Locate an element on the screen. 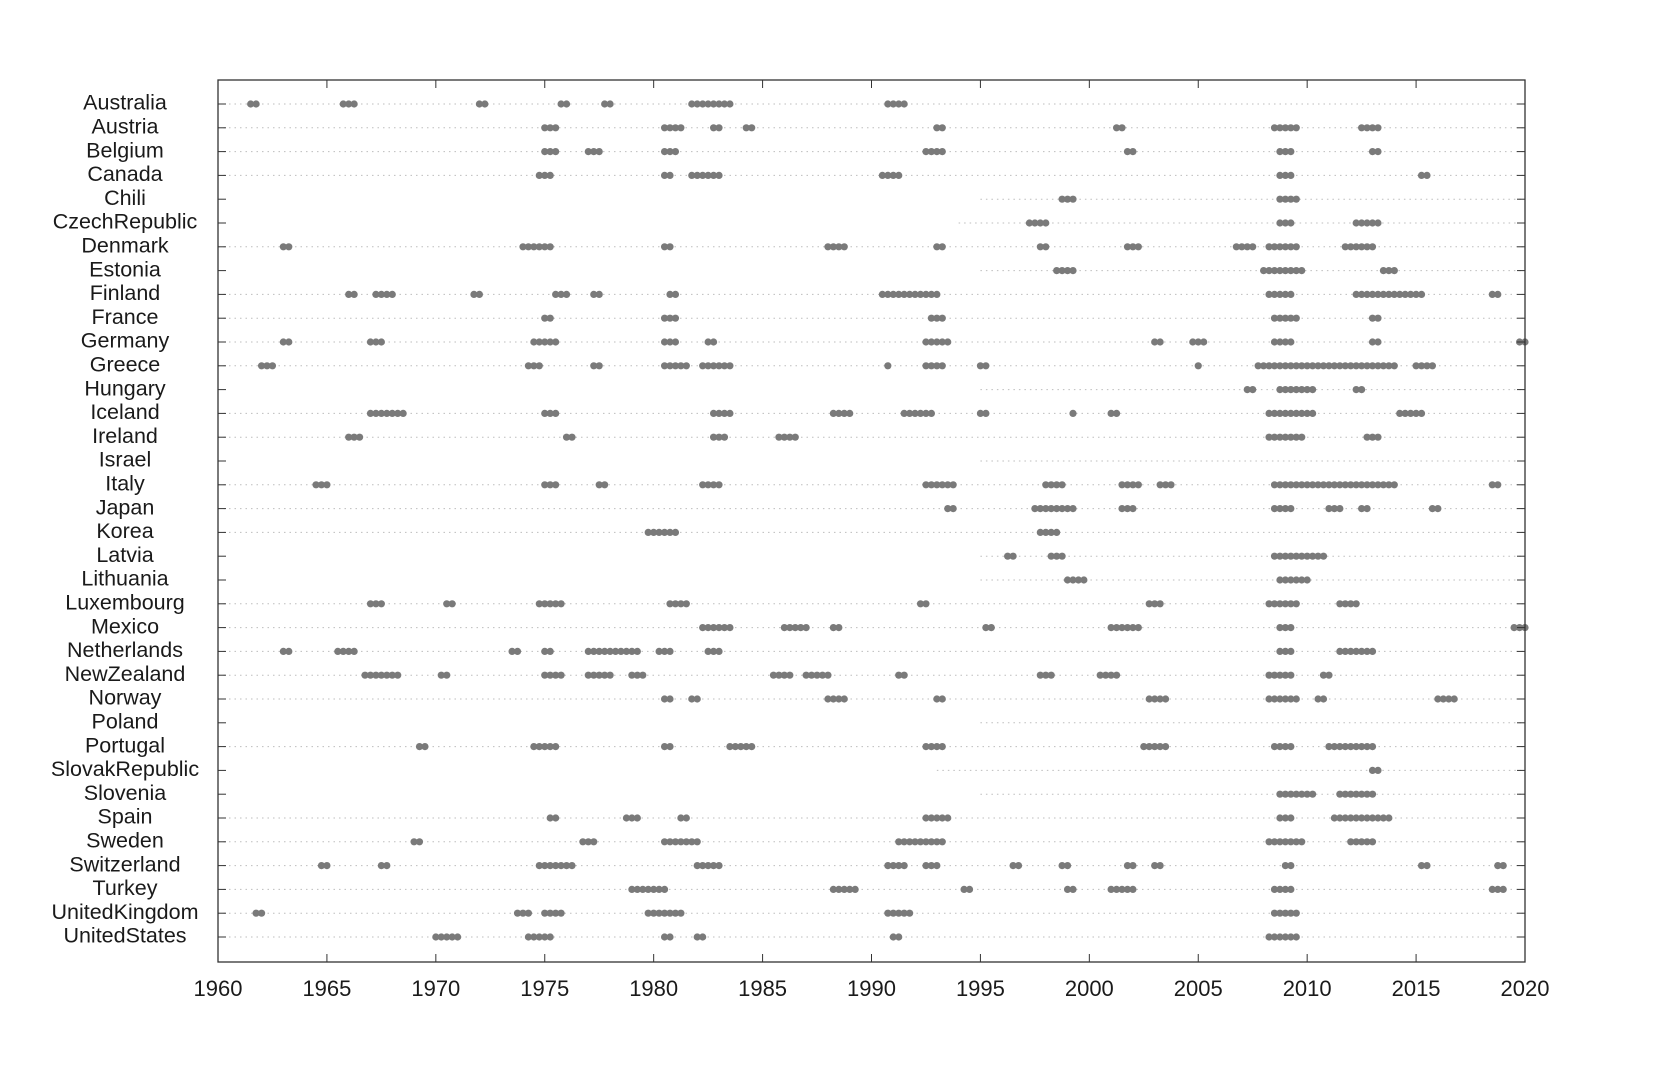 Image resolution: width=1661 pixels, height=1066 pixels. country-label: Ireland is located at coordinates (125, 436).